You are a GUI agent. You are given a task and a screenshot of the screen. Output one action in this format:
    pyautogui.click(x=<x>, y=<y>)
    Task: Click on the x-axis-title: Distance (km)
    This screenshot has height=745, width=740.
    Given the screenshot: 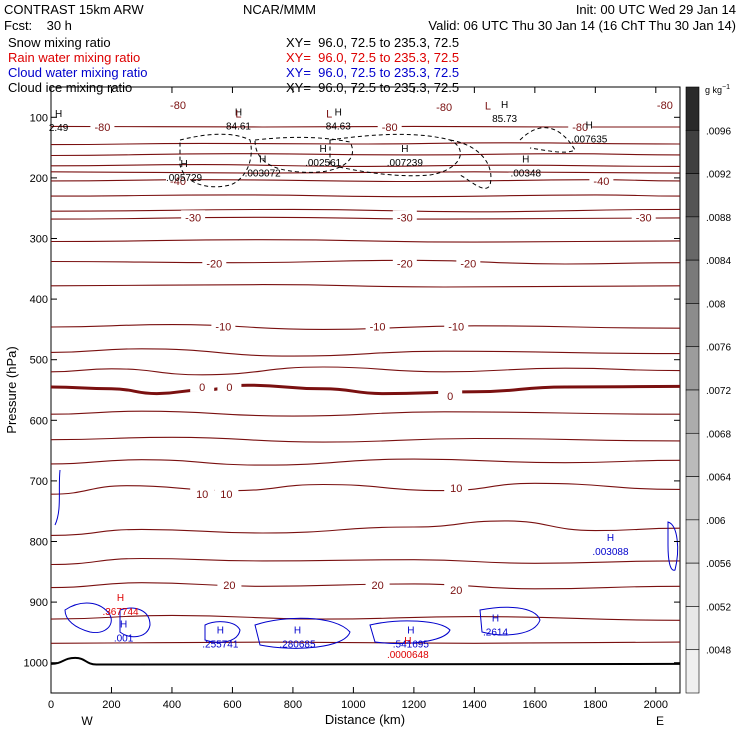 What is the action you would take?
    pyautogui.click(x=365, y=719)
    